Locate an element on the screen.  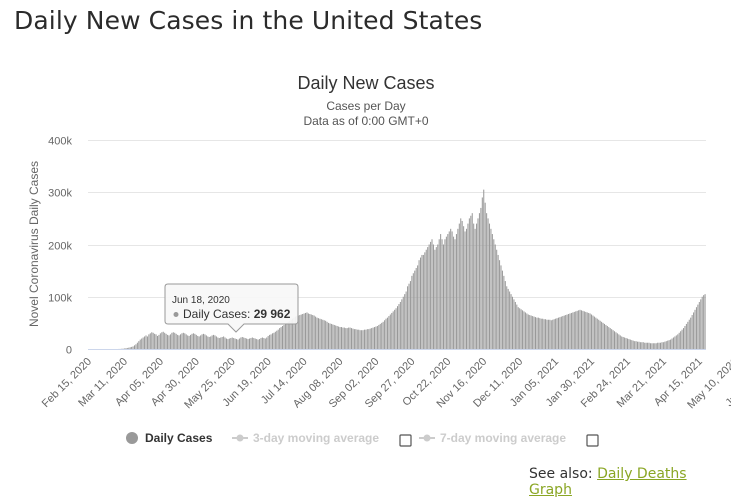
daily-deaths-graph-link: Daily Deaths Graph is located at coordinates (608, 482).